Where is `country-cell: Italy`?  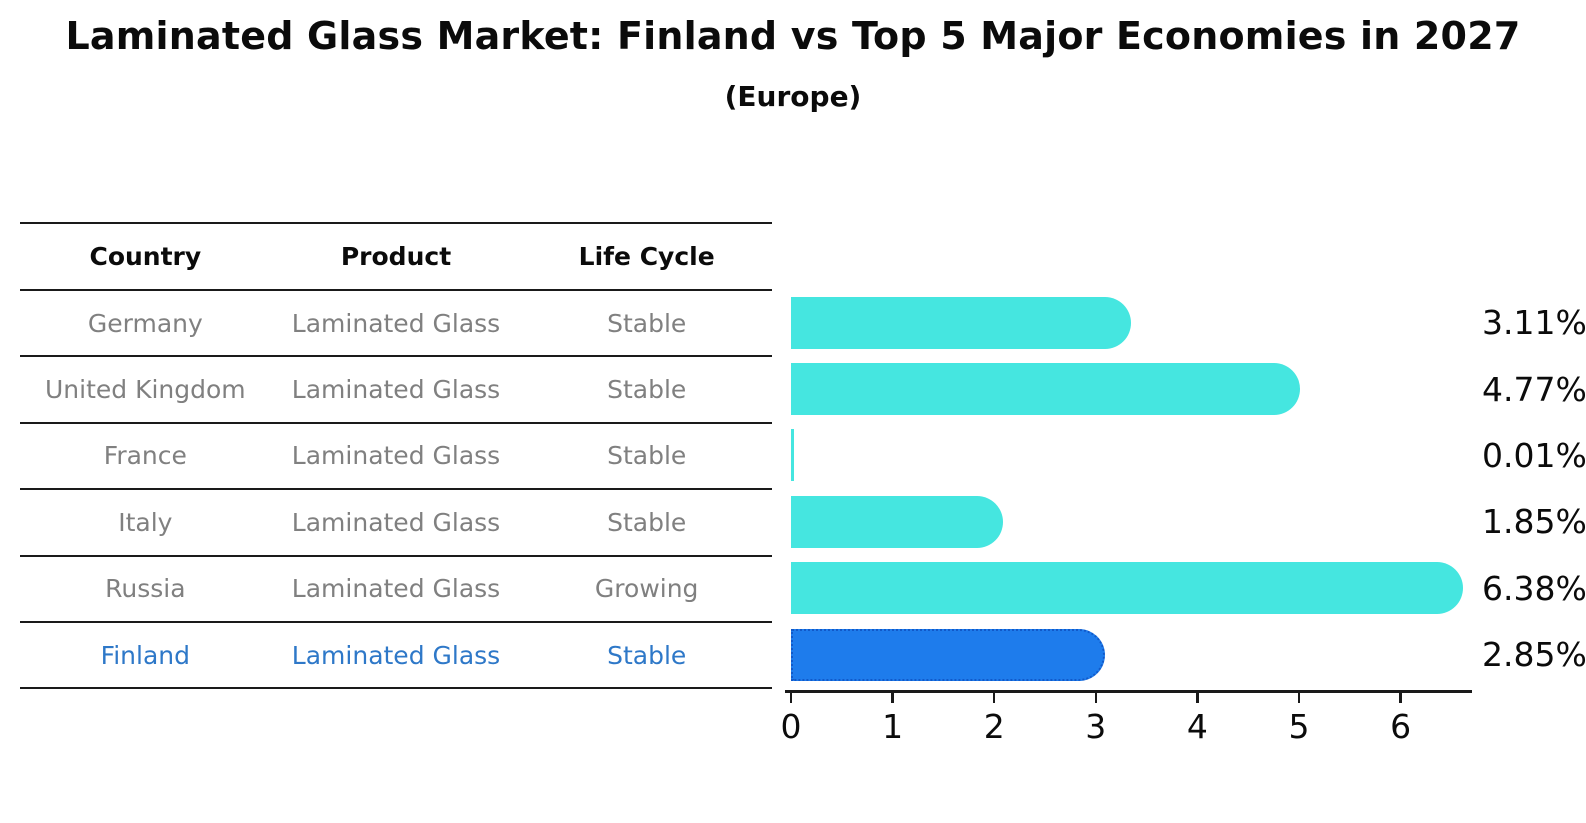
country-cell: Italy is located at coordinates (145, 522).